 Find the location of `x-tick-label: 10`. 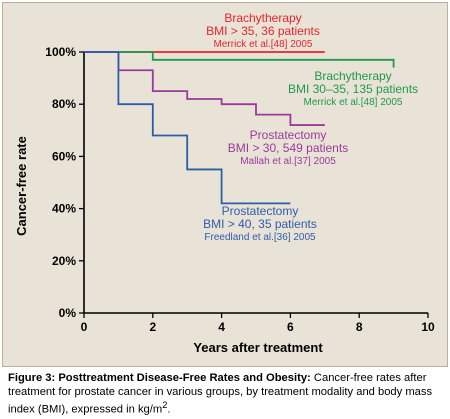

x-tick-label: 10 is located at coordinates (428, 327).